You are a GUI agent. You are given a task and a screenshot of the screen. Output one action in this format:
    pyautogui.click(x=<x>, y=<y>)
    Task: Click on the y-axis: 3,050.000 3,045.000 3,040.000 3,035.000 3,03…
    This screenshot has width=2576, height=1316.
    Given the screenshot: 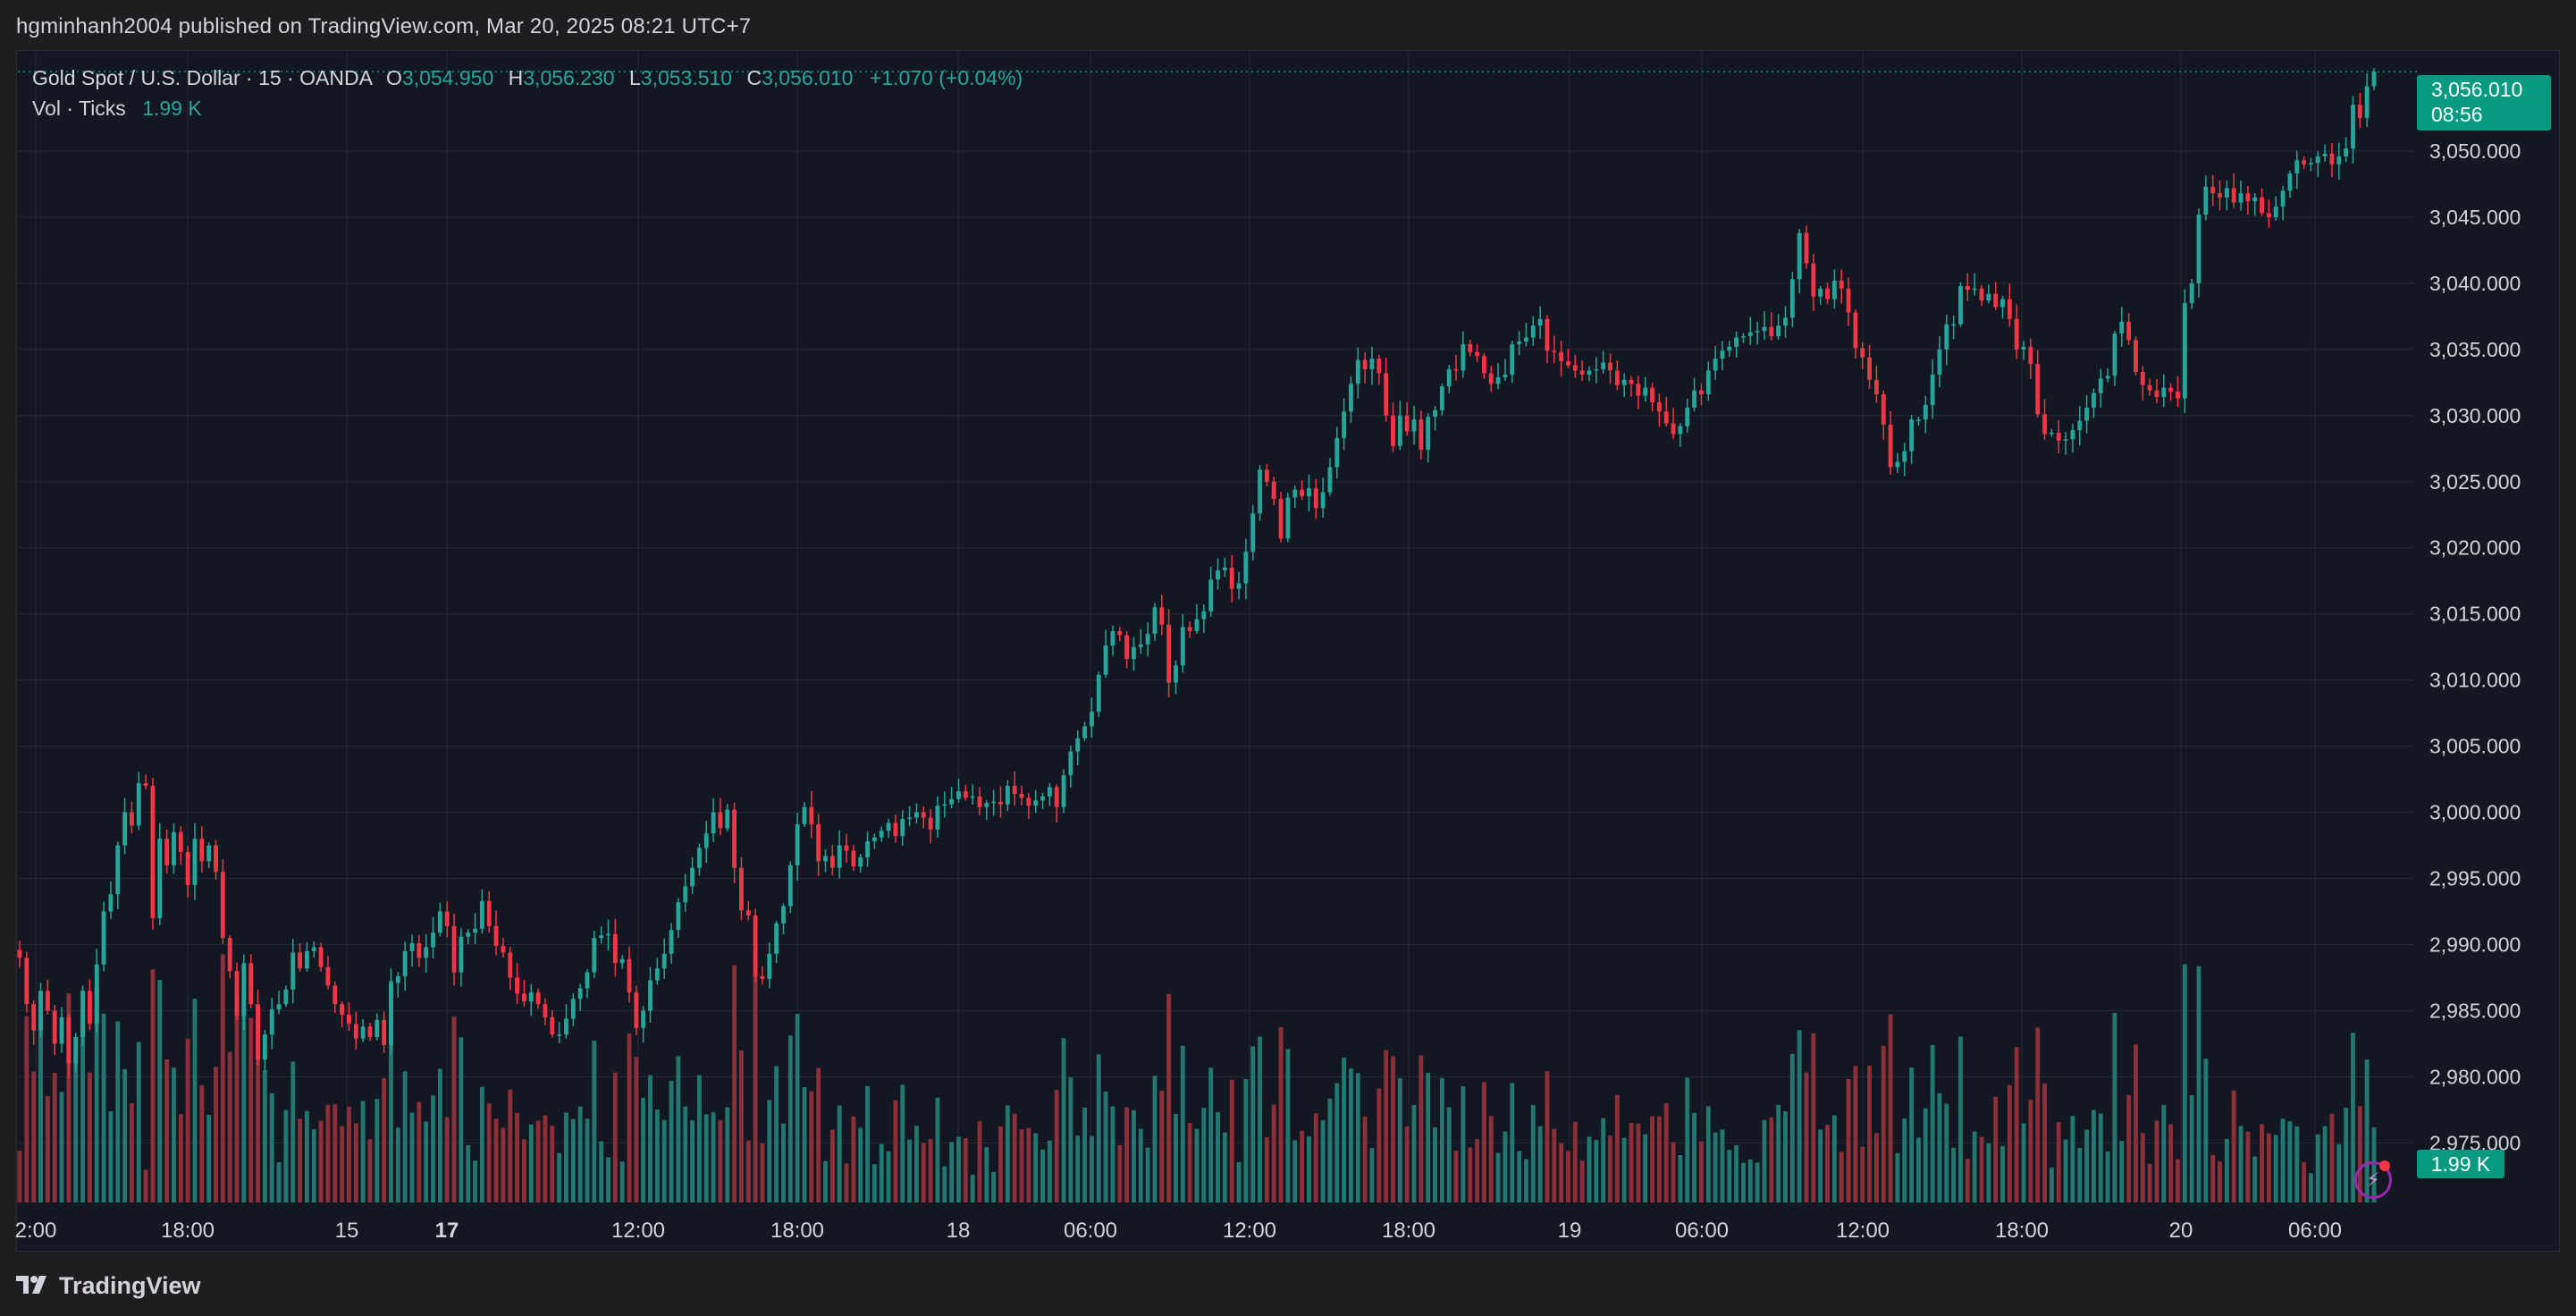 What is the action you would take?
    pyautogui.click(x=2475, y=646)
    